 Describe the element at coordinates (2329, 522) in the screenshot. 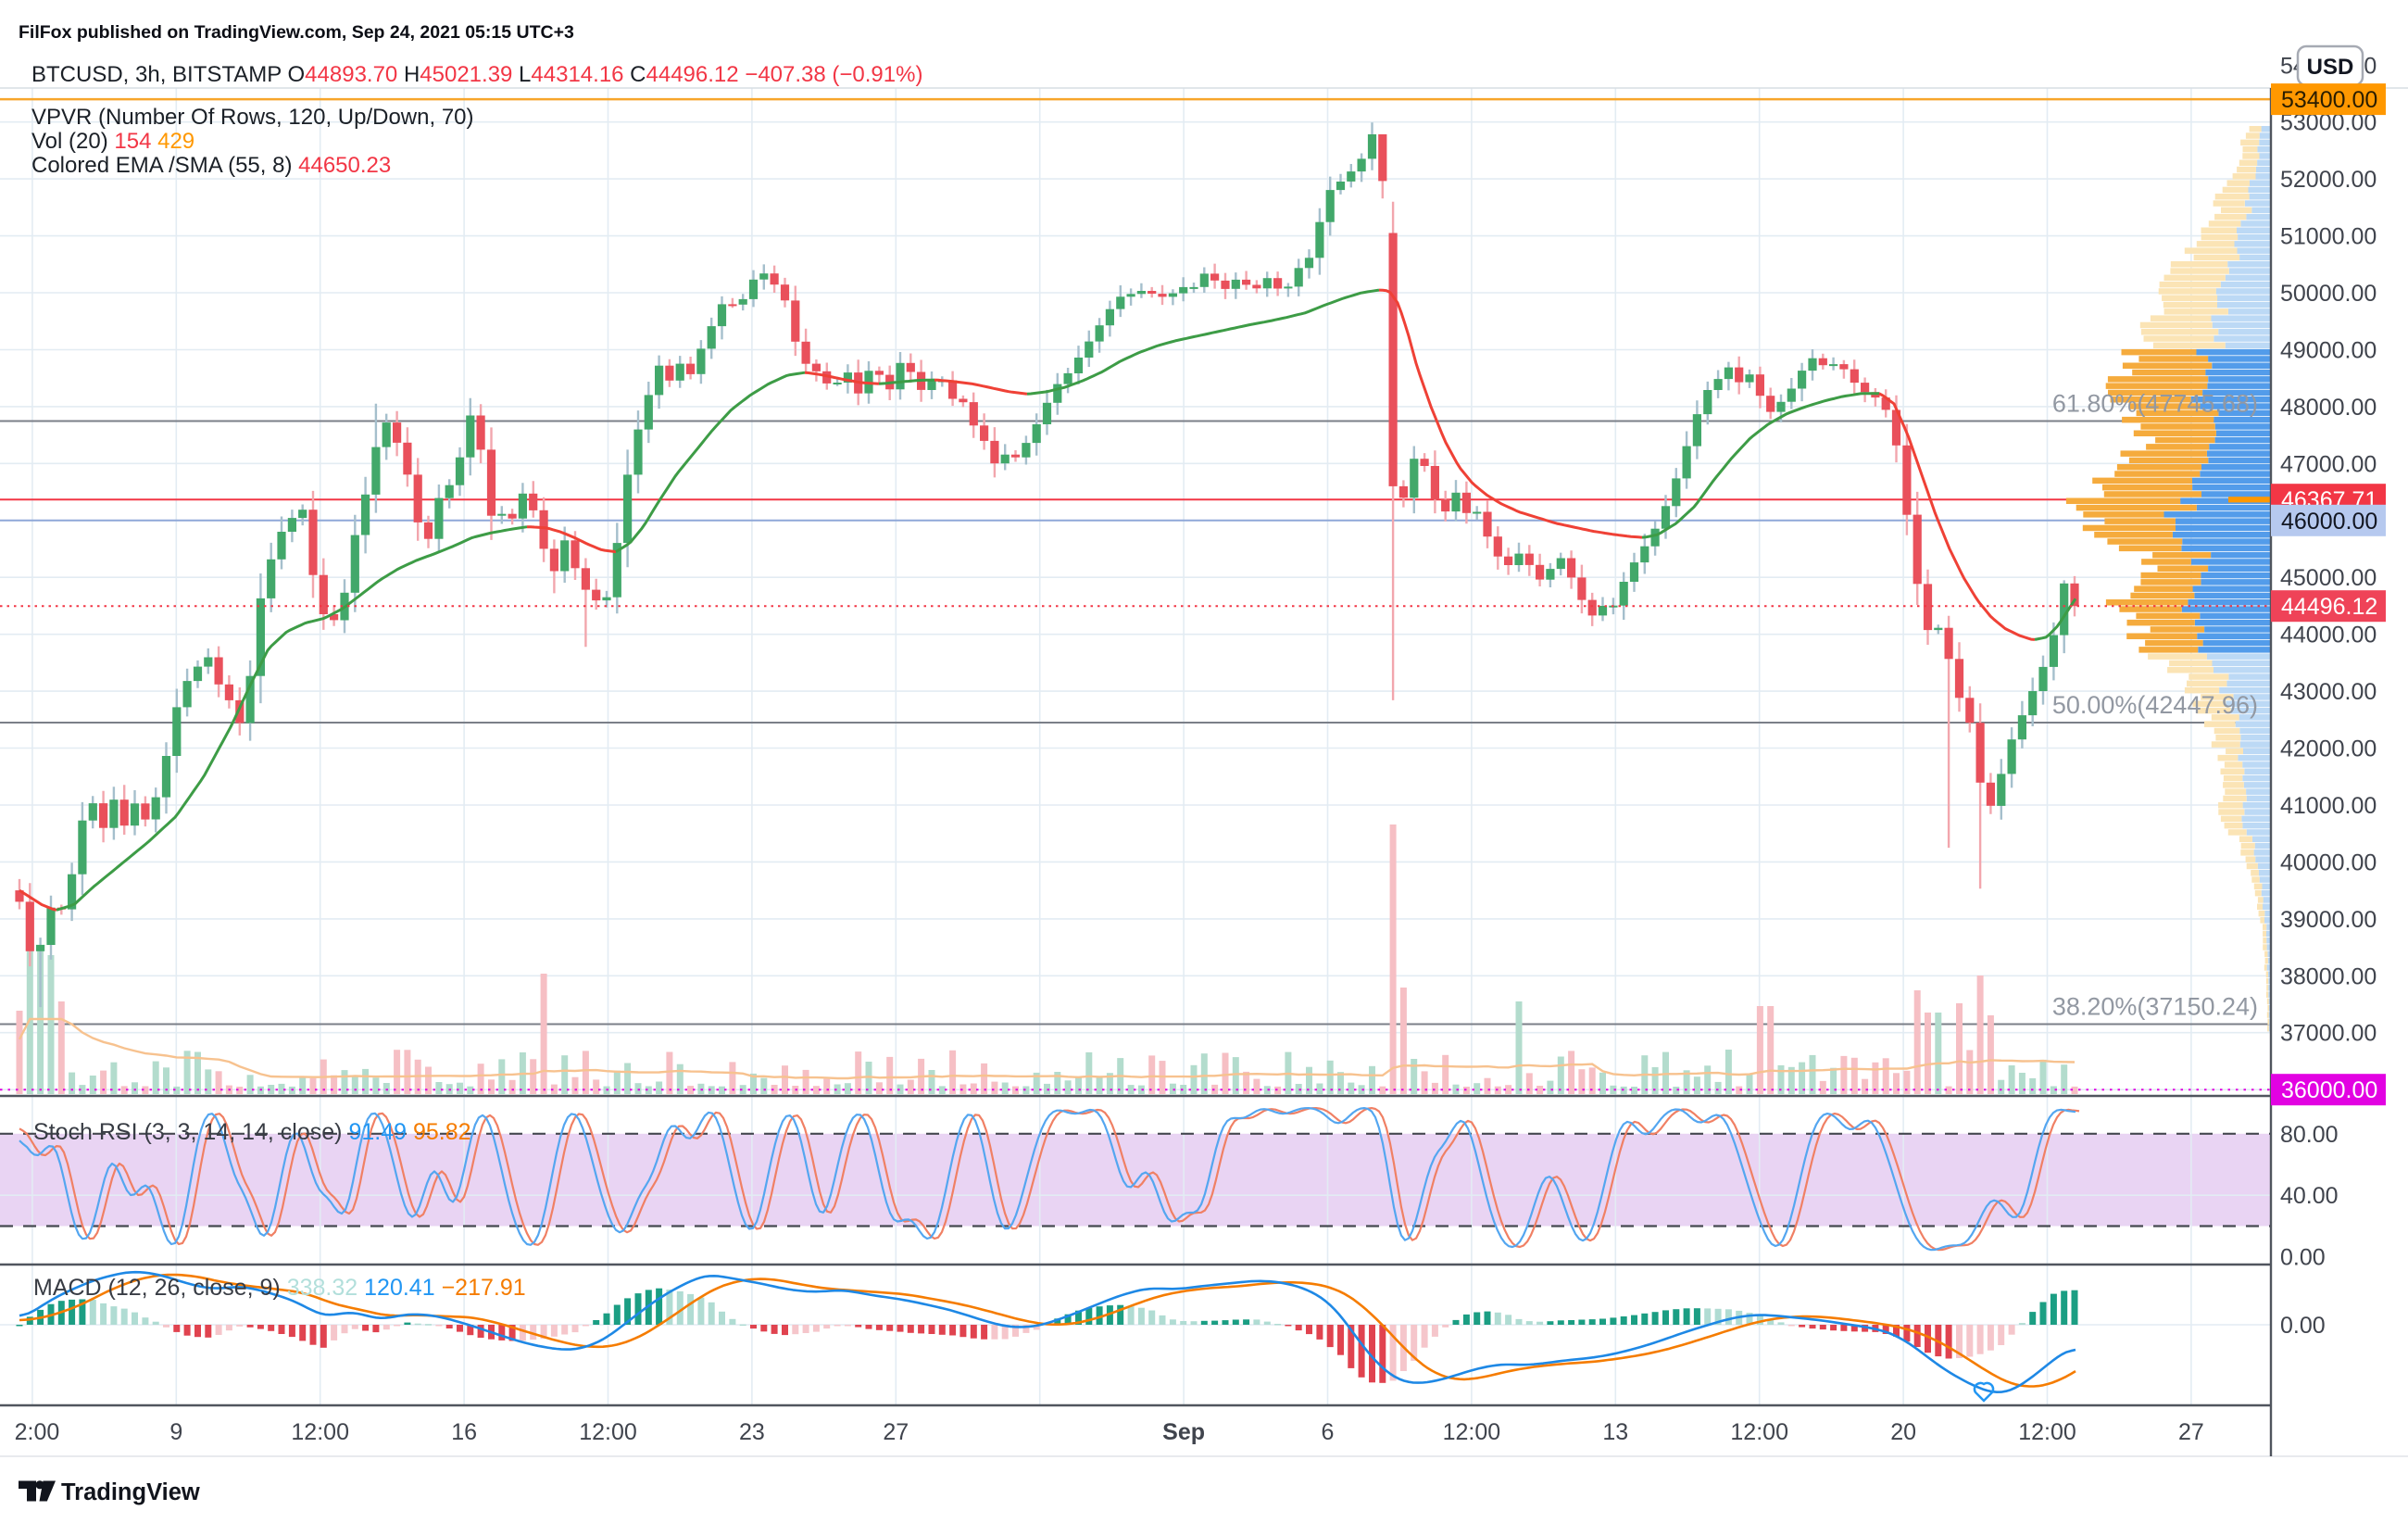

I see `svg-text: 46000.00` at that location.